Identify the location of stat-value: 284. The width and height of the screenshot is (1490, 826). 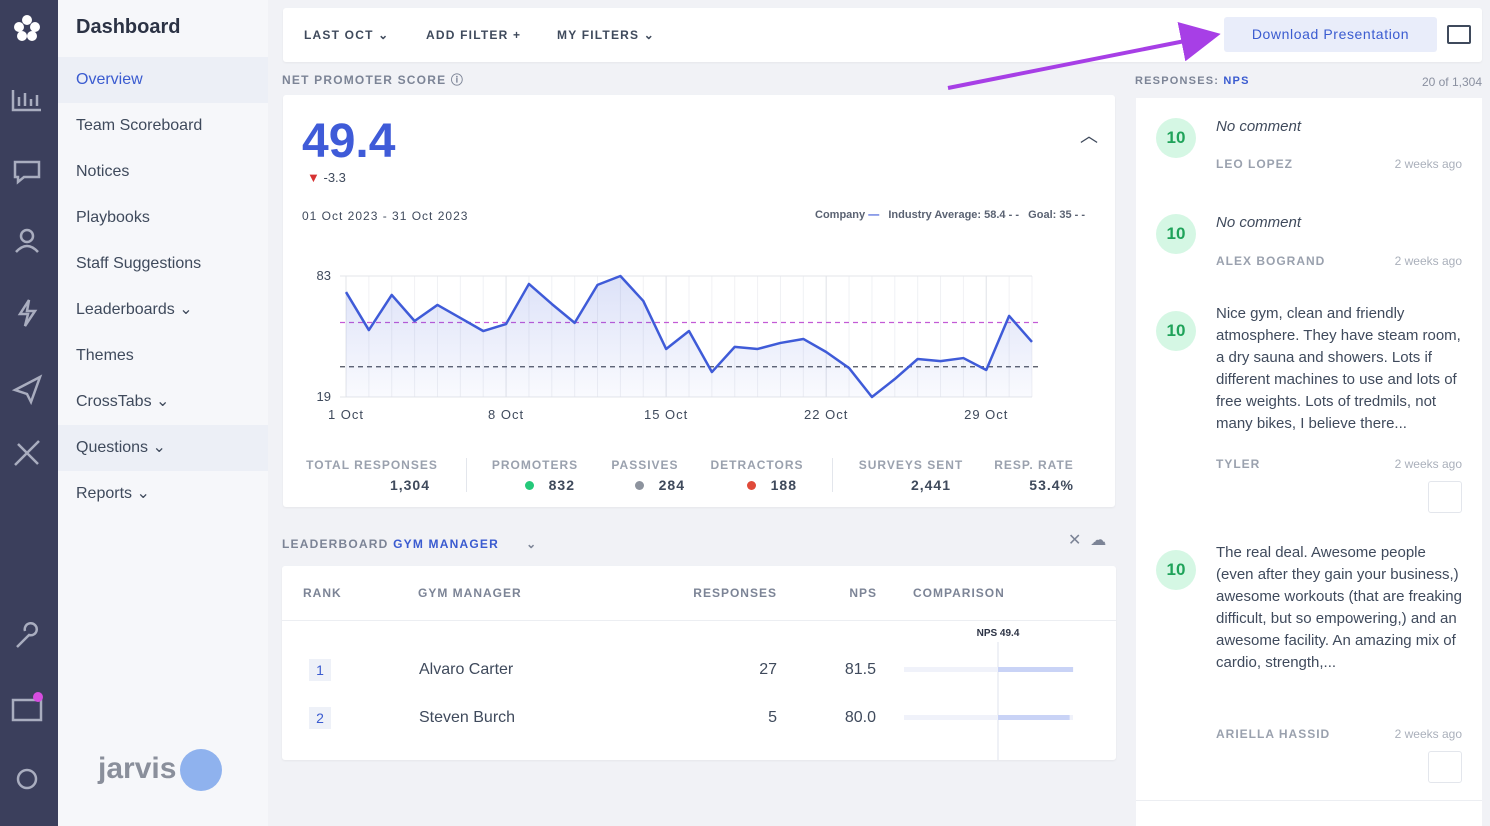
(671, 485).